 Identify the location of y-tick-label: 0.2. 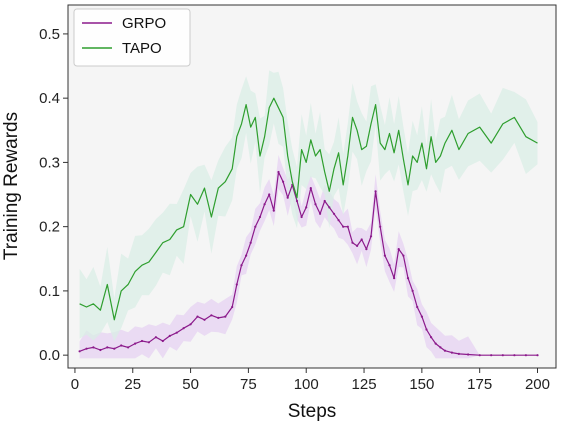
(49, 227).